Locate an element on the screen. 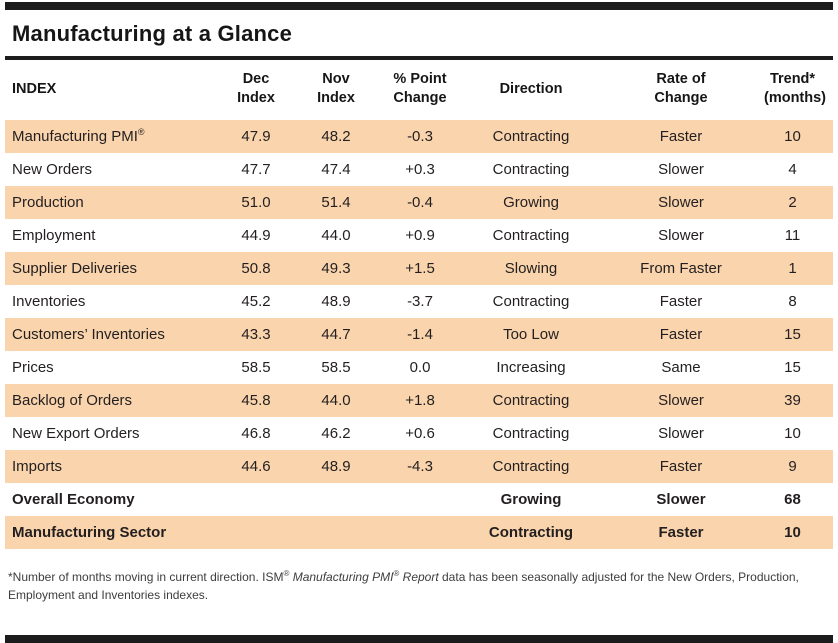 The width and height of the screenshot is (838, 643). row-label: Customers’ Inventories is located at coordinates (88, 334).